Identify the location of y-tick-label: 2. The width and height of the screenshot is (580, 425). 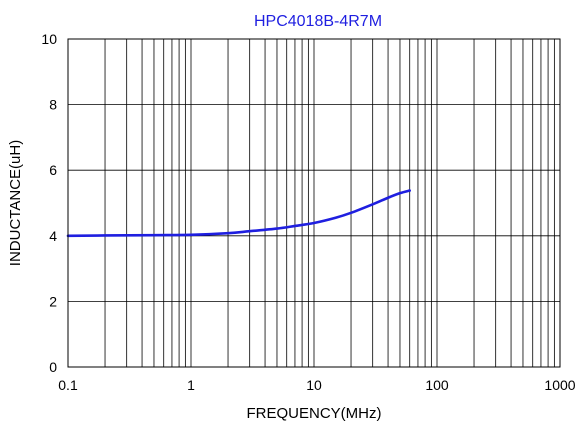
(53, 301).